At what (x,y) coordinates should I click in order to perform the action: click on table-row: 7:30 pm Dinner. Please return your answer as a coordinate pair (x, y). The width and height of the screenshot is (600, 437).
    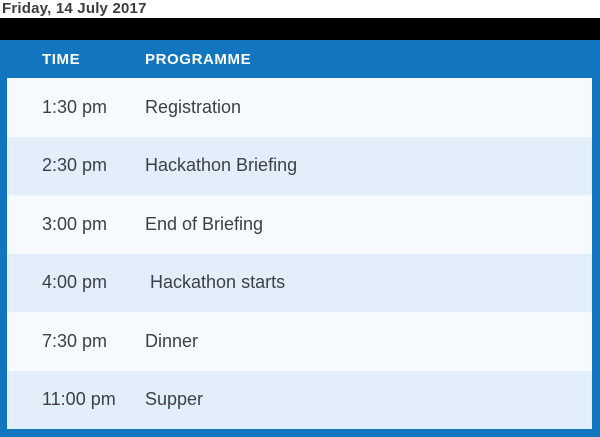
    Looking at the image, I should click on (299, 341).